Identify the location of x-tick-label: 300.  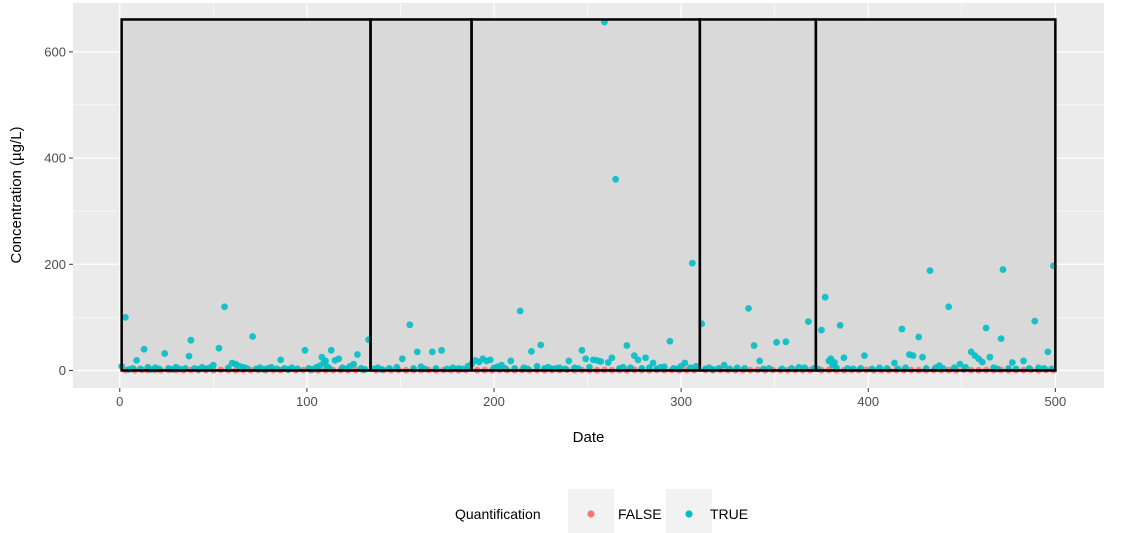
(681, 401).